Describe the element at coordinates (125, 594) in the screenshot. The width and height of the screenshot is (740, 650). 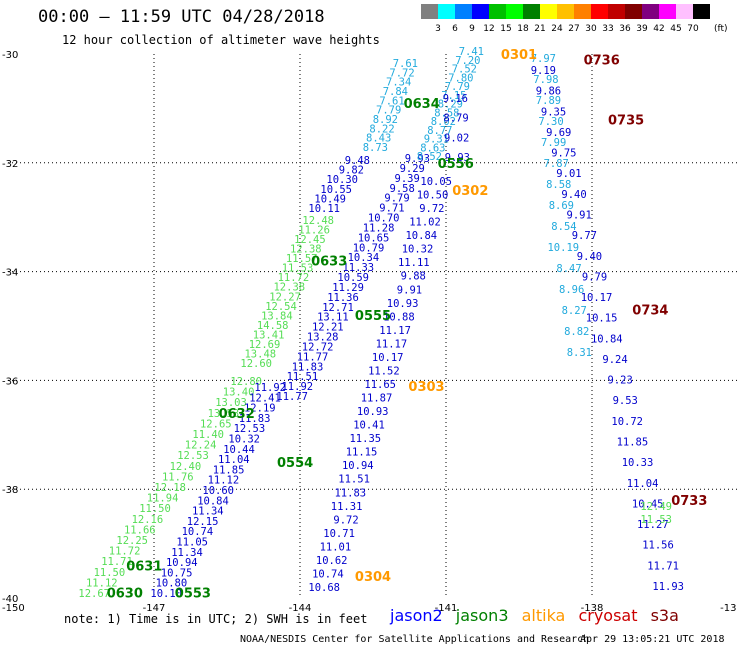
I see `pass-time-label: 0630` at that location.